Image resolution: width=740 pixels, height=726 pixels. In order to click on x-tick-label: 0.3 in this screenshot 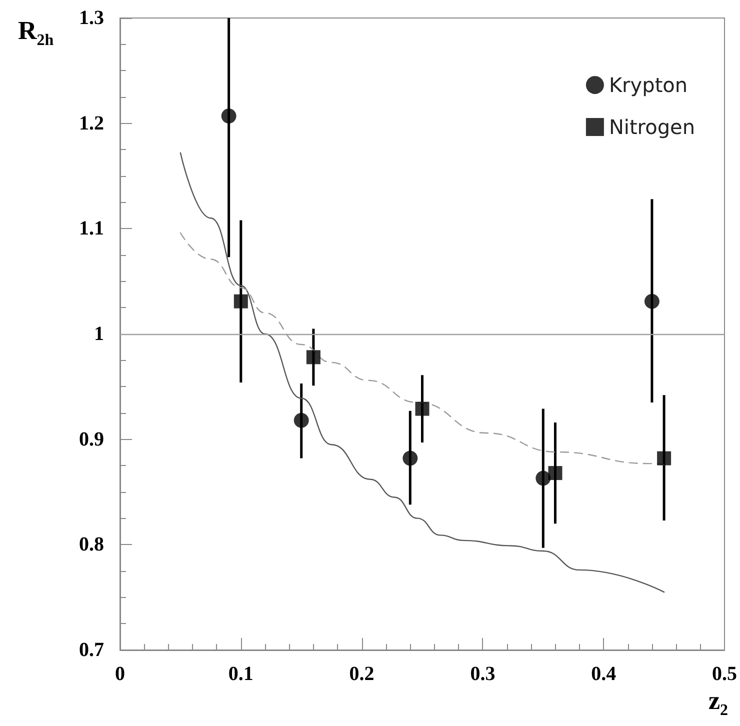, I will do `click(483, 674)`.